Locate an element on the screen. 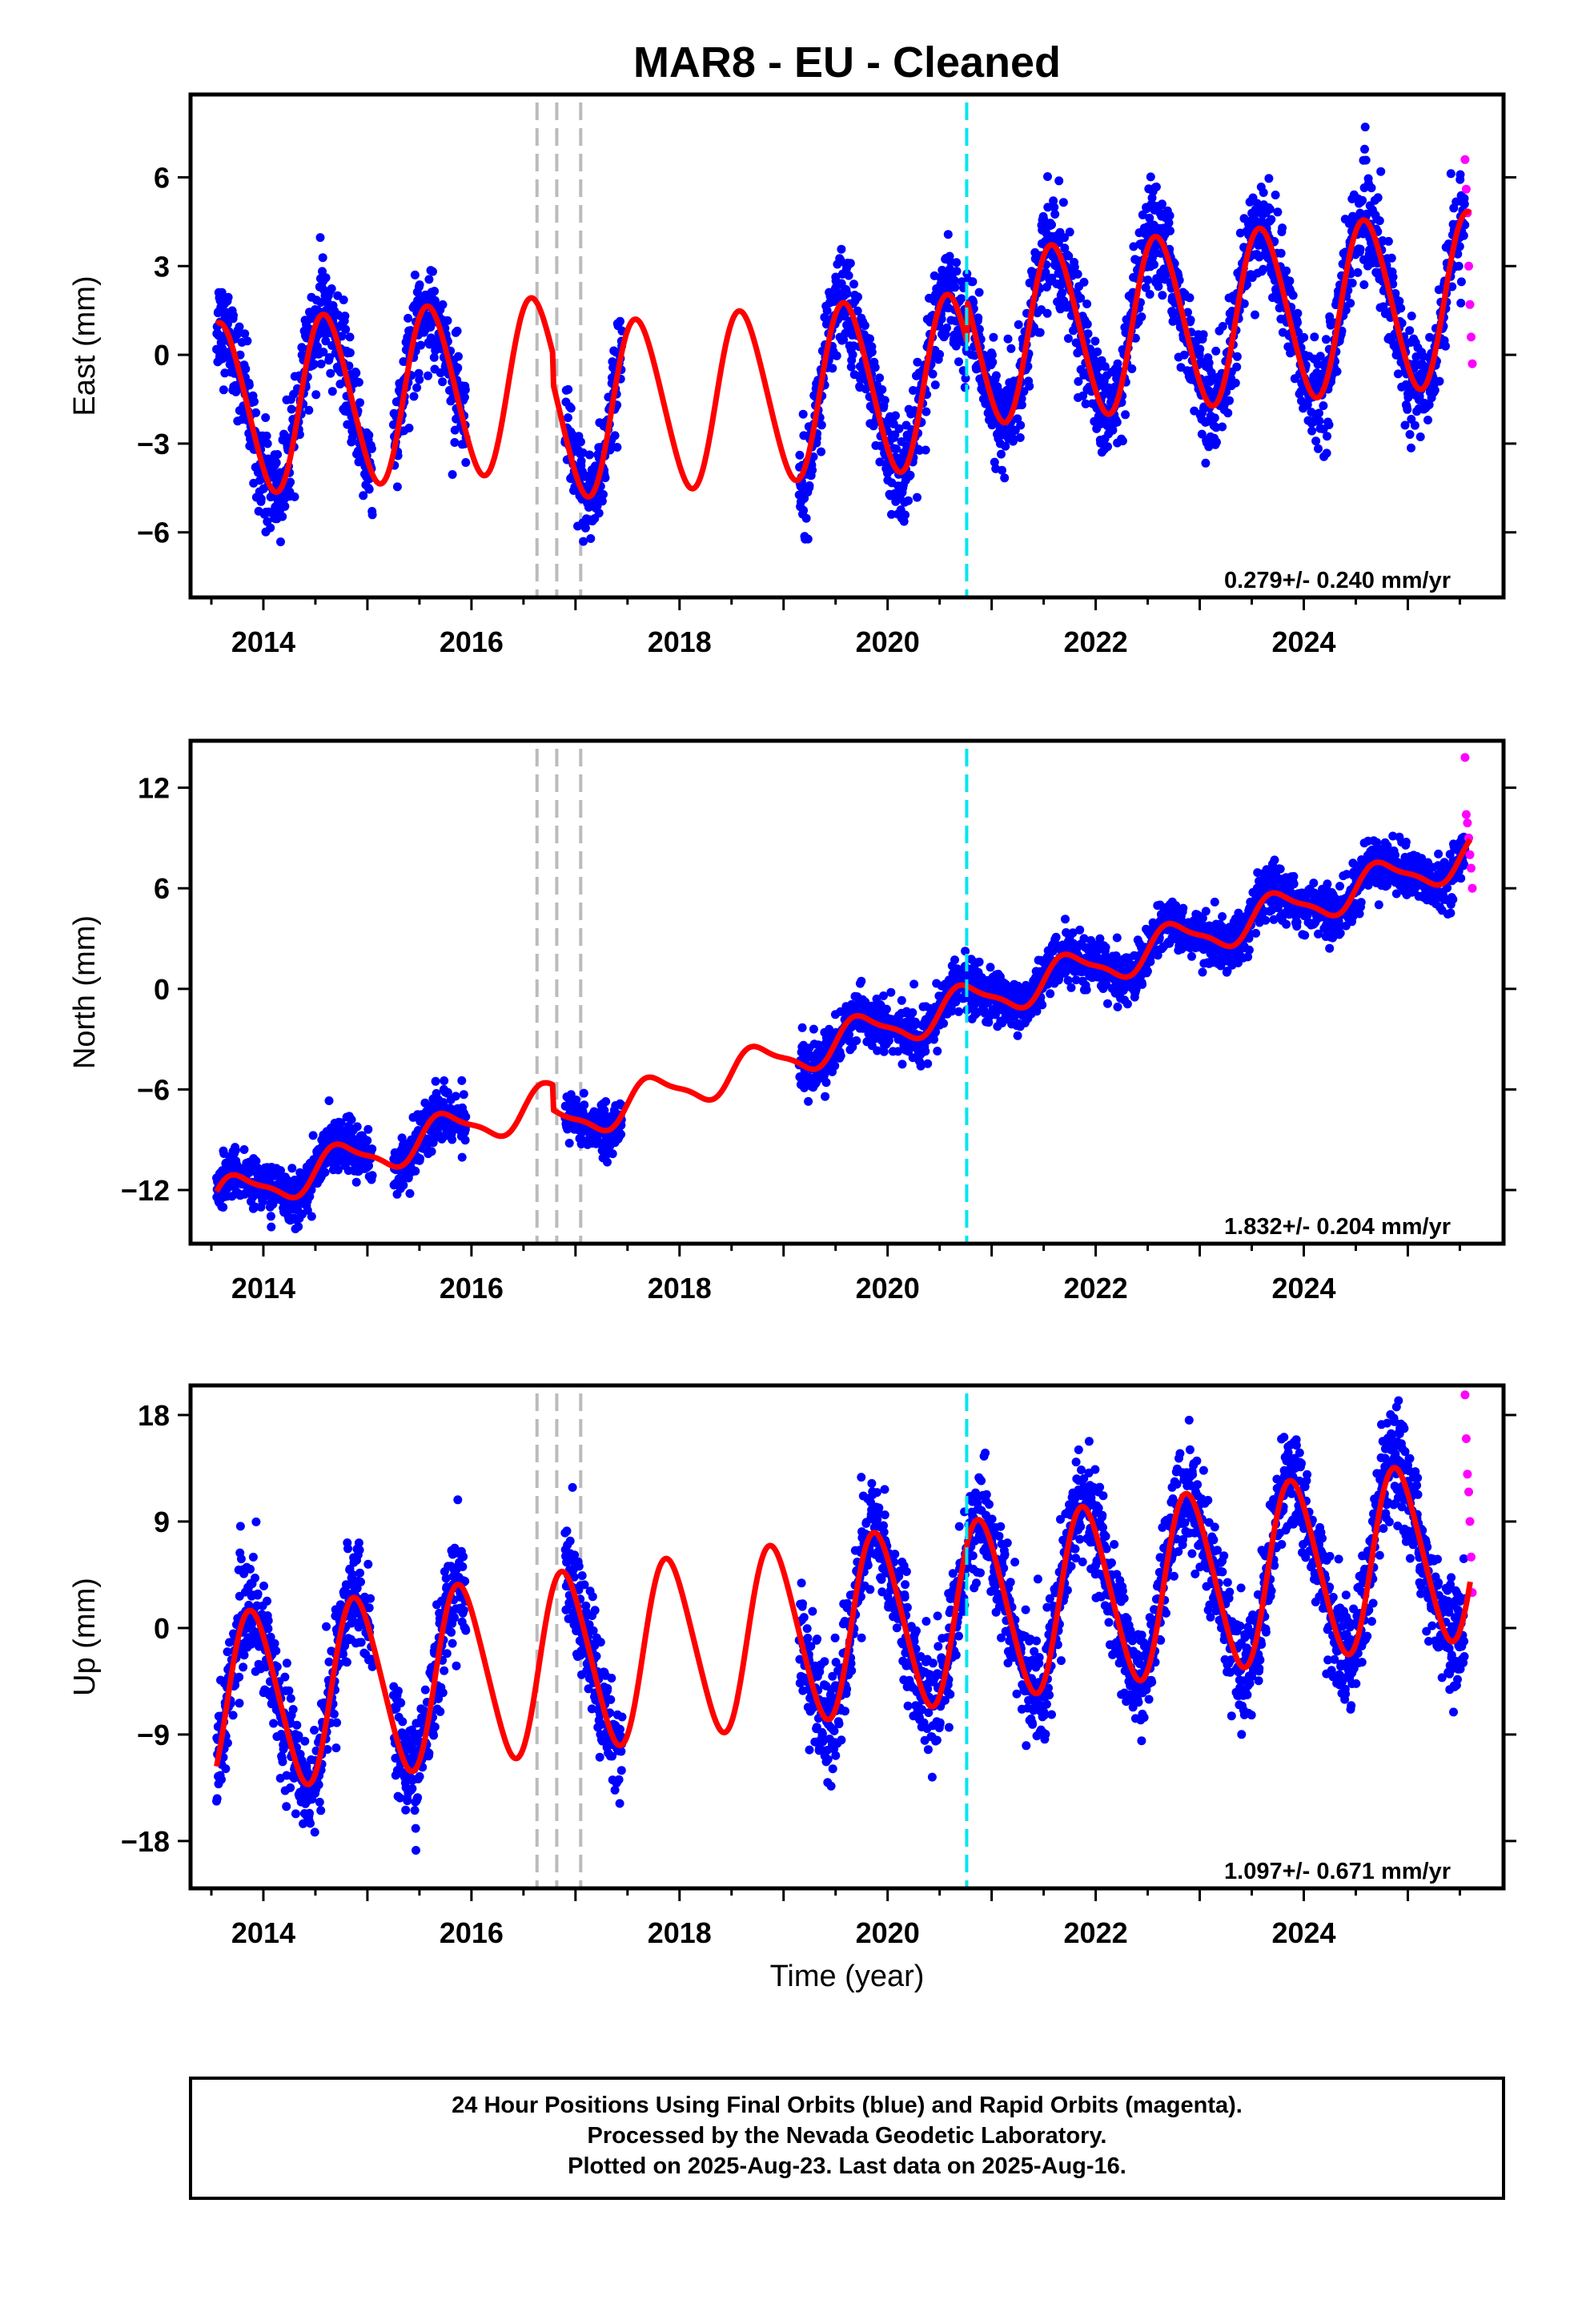 This screenshot has height=2324, width=1582. east-ytick-label: 3 is located at coordinates (162, 266).